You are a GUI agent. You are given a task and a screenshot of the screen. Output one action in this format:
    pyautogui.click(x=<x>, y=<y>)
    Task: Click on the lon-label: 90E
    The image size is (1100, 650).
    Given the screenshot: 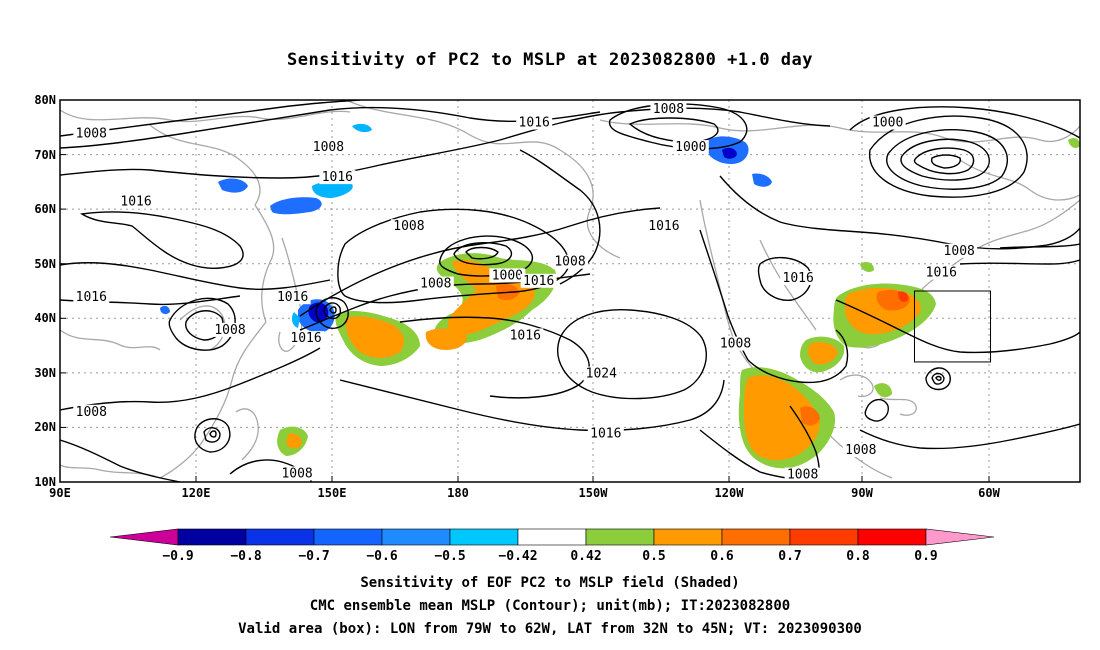 What is the action you would take?
    pyautogui.click(x=60, y=493)
    